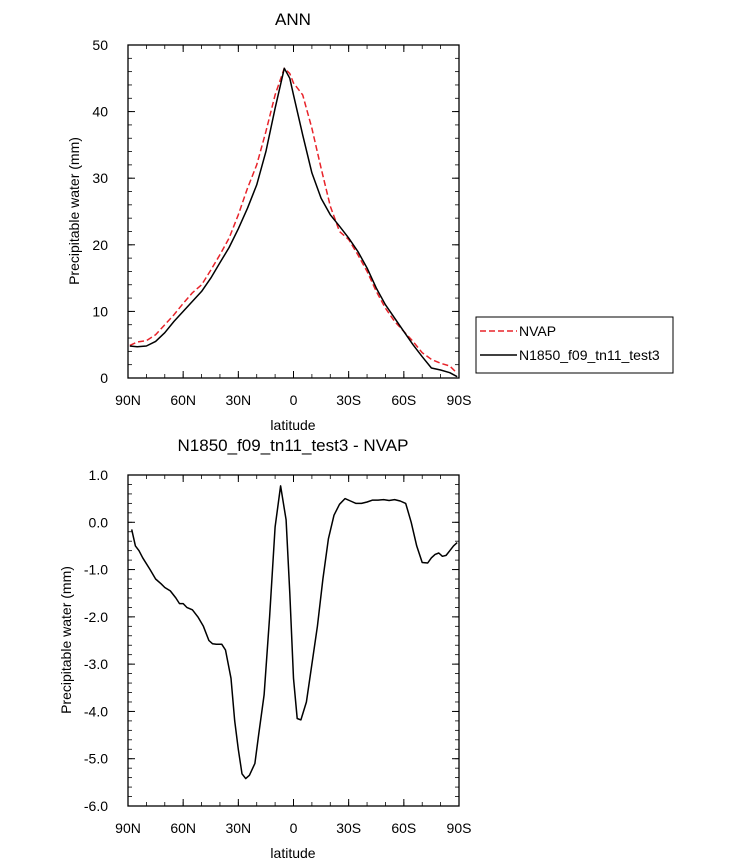 The image size is (733, 865). I want to click on y-tick-label: 50, so click(100, 45).